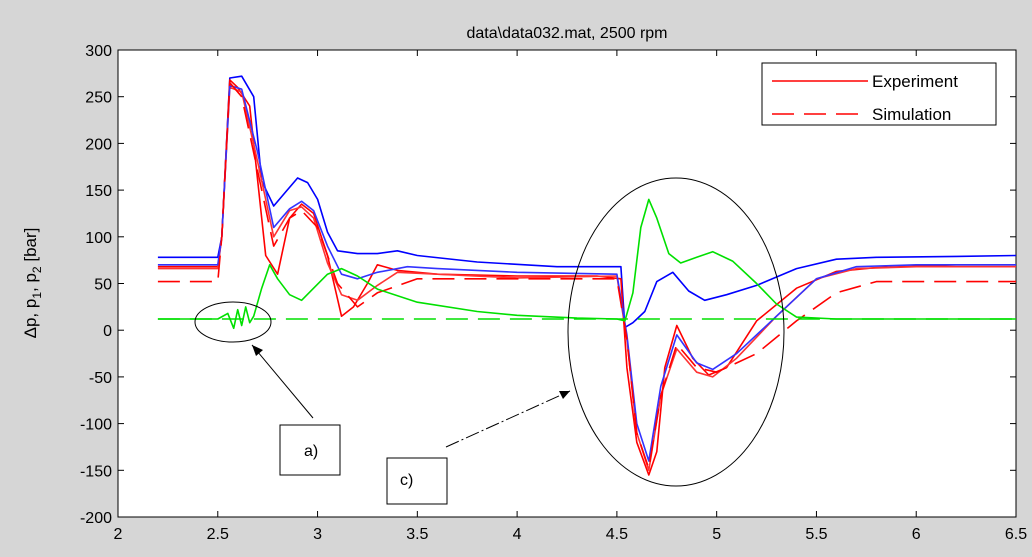 Image resolution: width=1032 pixels, height=557 pixels. What do you see at coordinates (911, 114) in the screenshot?
I see `legend-simulation-label: Simulation` at bounding box center [911, 114].